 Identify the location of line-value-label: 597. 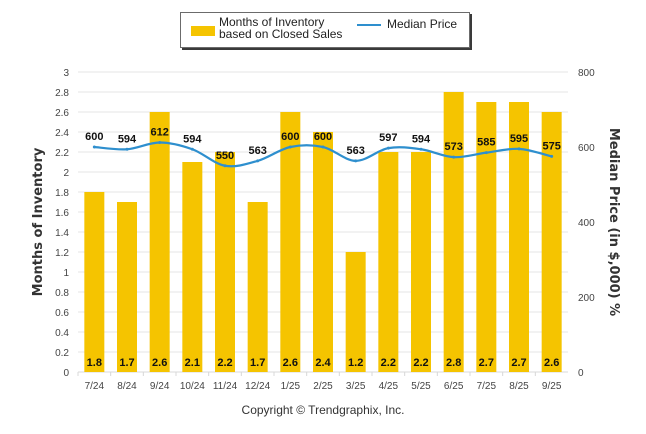
(388, 138).